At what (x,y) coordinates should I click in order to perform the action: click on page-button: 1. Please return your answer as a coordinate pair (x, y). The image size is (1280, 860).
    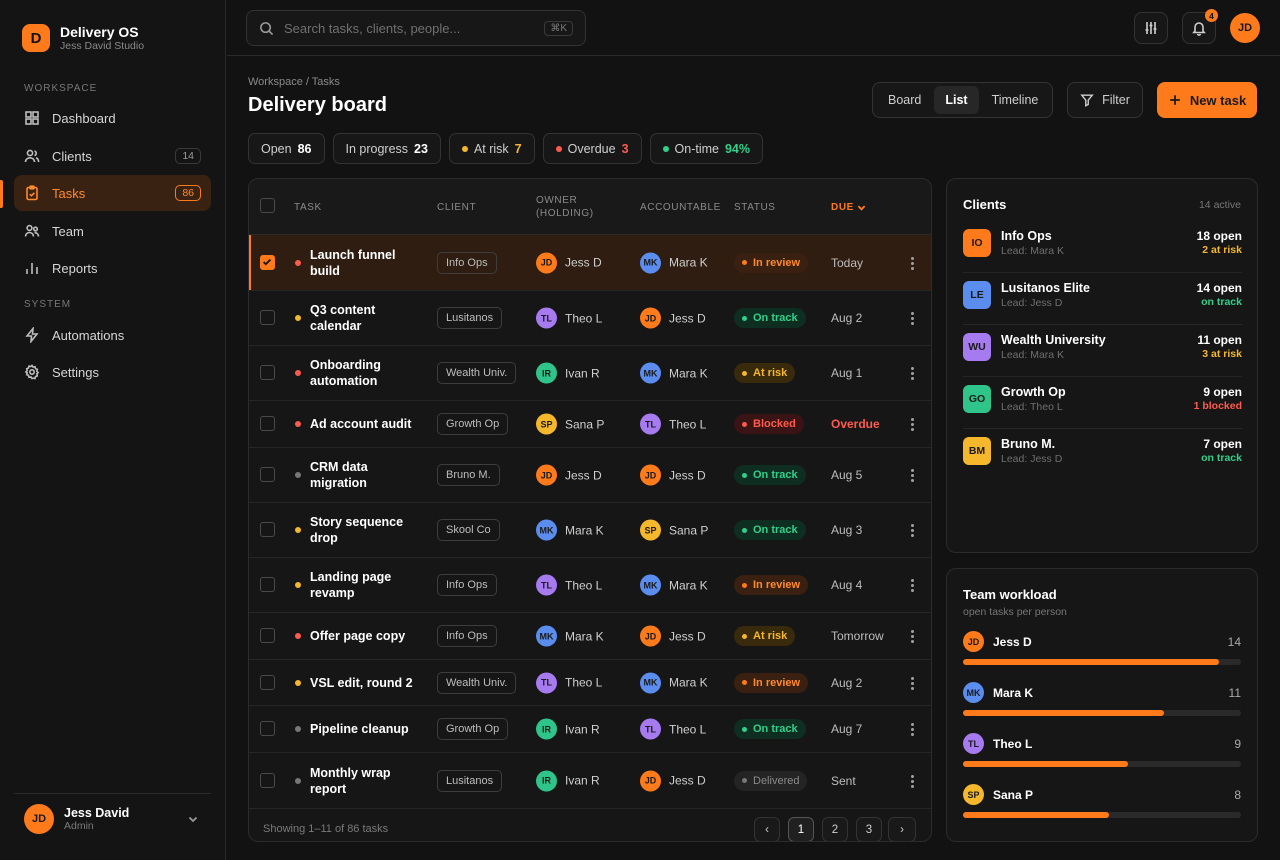
    Looking at the image, I should click on (801, 829).